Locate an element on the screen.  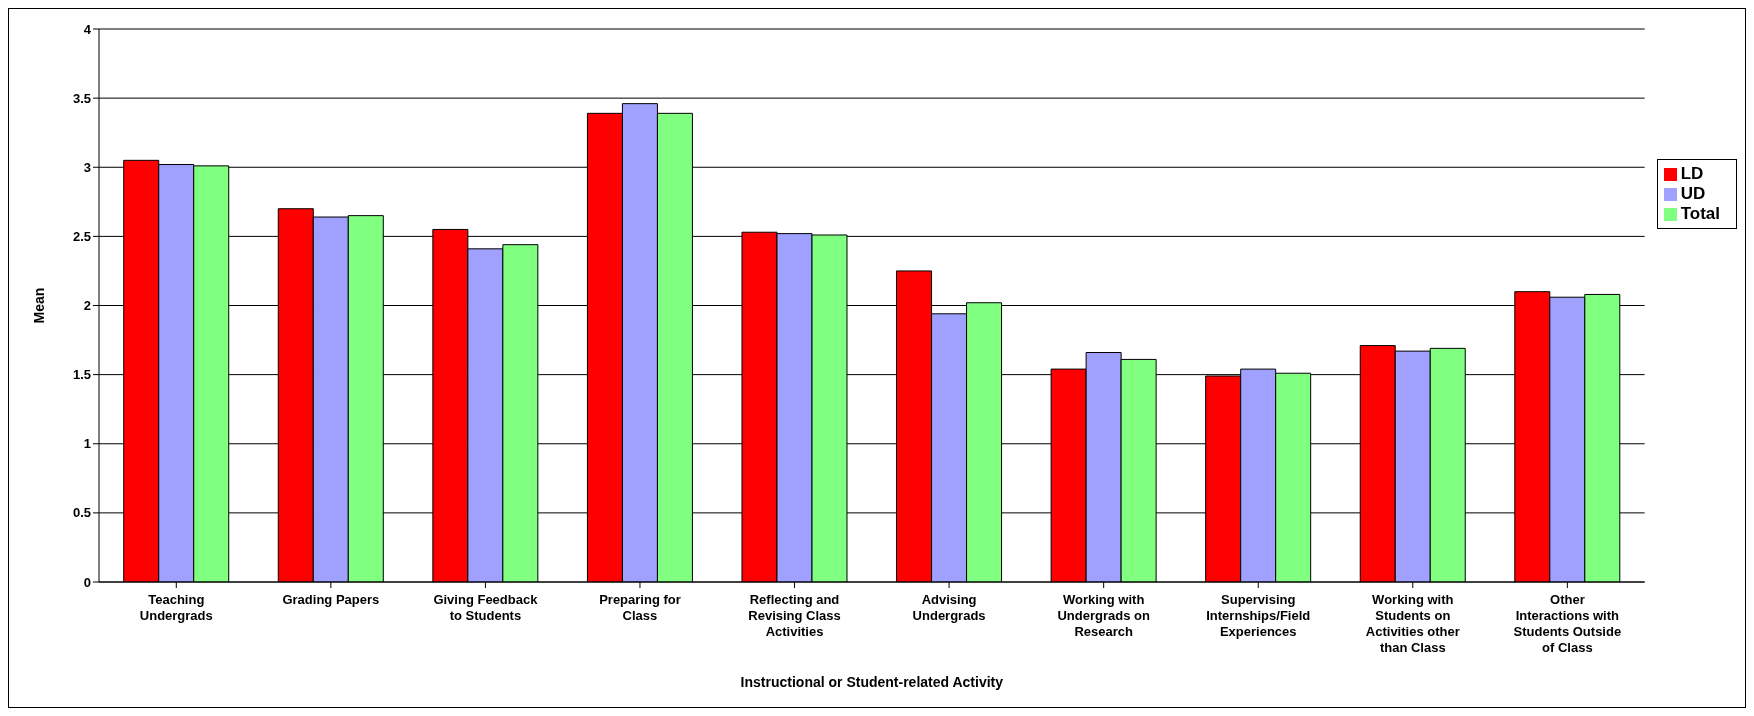
x-tick-label: Grading Papers is located at coordinates (331, 599).